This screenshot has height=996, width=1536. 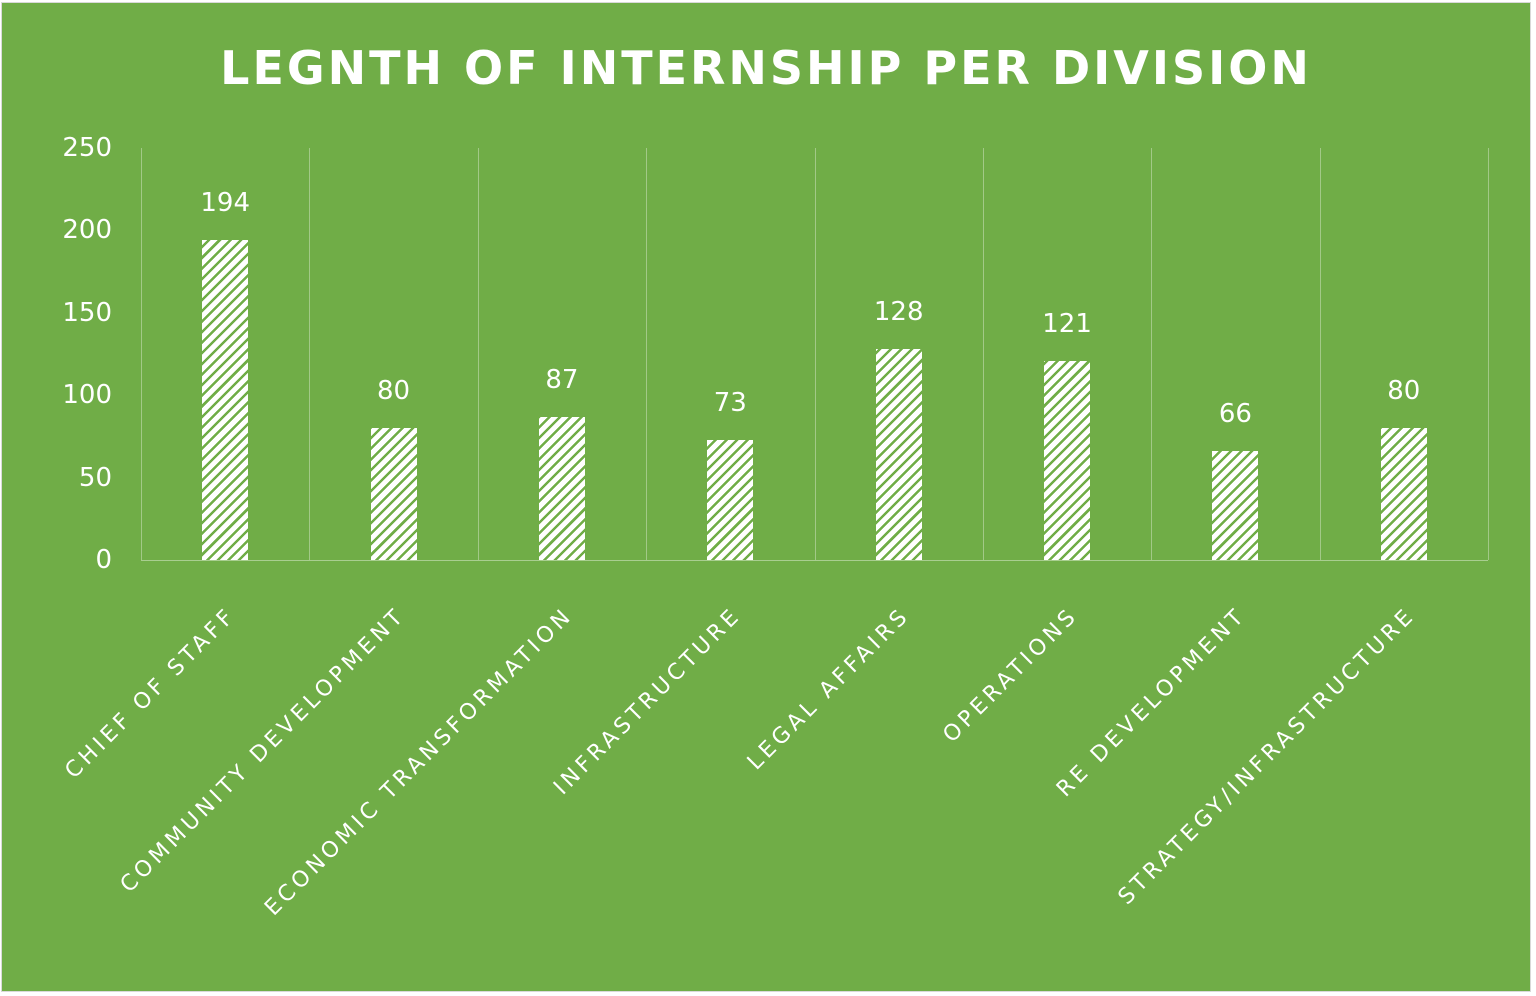 I want to click on data-label: 128, so click(x=898, y=312).